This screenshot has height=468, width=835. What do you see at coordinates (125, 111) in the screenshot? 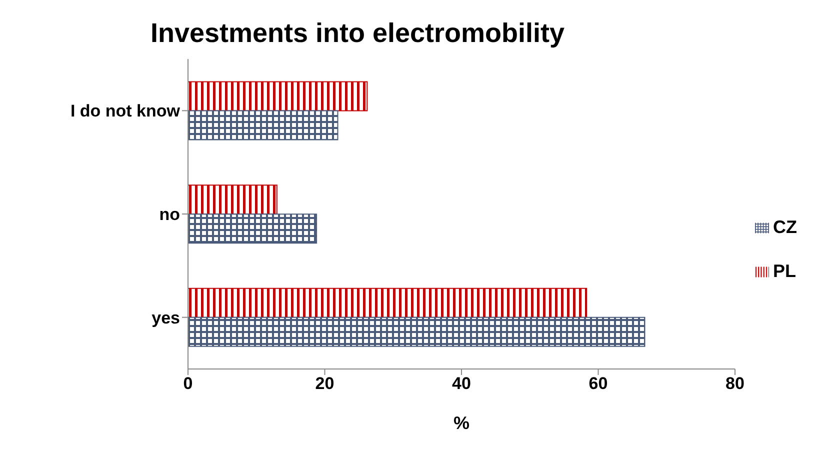
I see `y-tick-label: I do not know` at bounding box center [125, 111].